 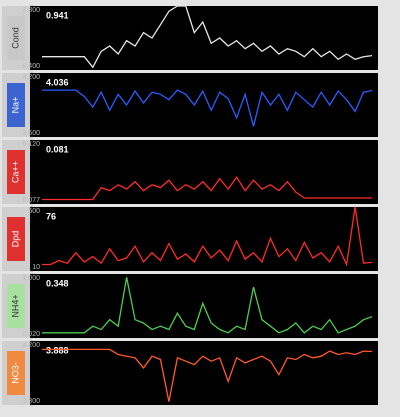 I want to click on y-tick-label: 0.400, so click(x=31, y=66).